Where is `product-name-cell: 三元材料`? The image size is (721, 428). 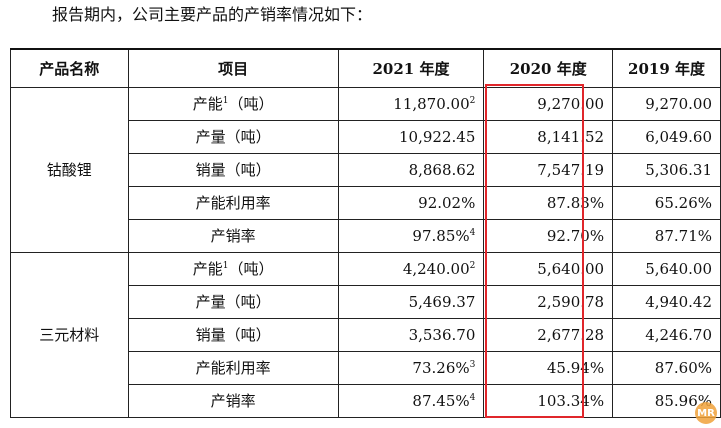
product-name-cell: 三元材料 is located at coordinates (69, 334).